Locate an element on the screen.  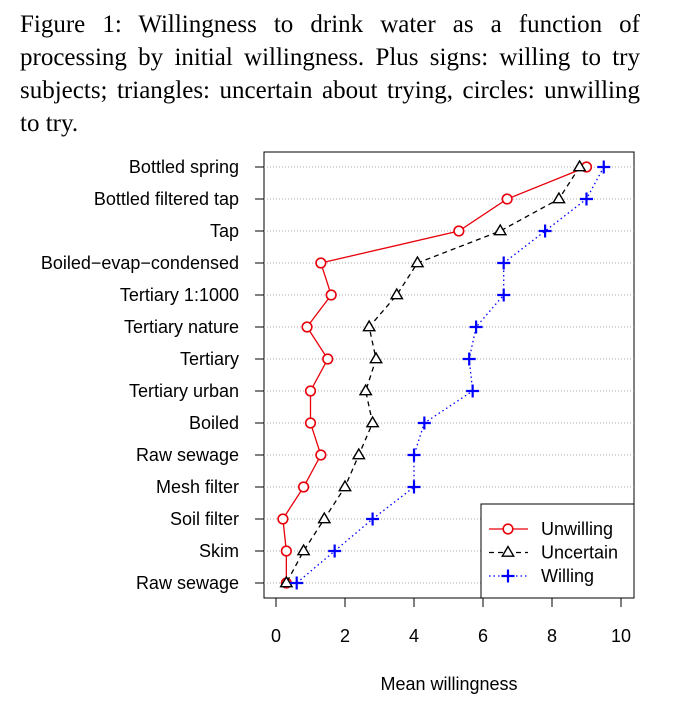
category-label: Soil filter is located at coordinates (204, 519).